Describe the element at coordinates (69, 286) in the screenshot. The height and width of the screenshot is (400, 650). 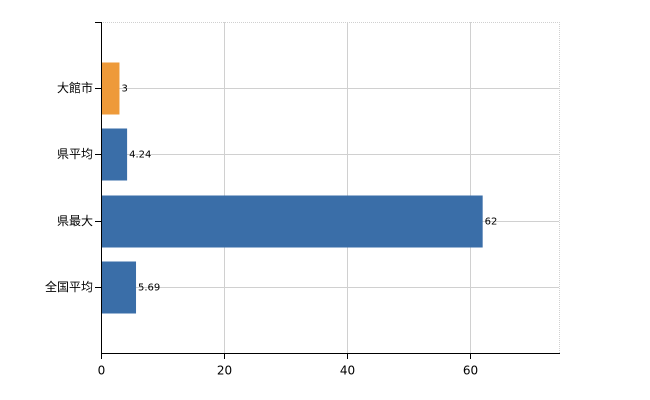
I see `y-tick-label: 全国平均` at that location.